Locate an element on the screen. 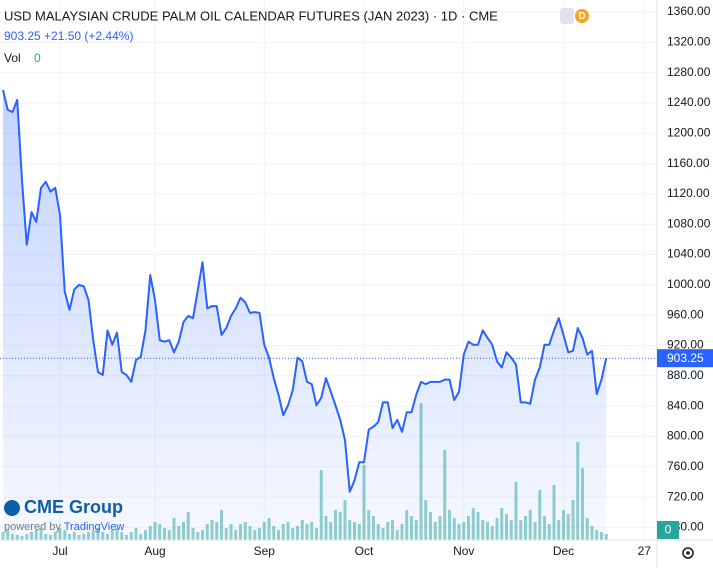 The width and height of the screenshot is (713, 568). y-tick-label: 720.00 is located at coordinates (685, 496).